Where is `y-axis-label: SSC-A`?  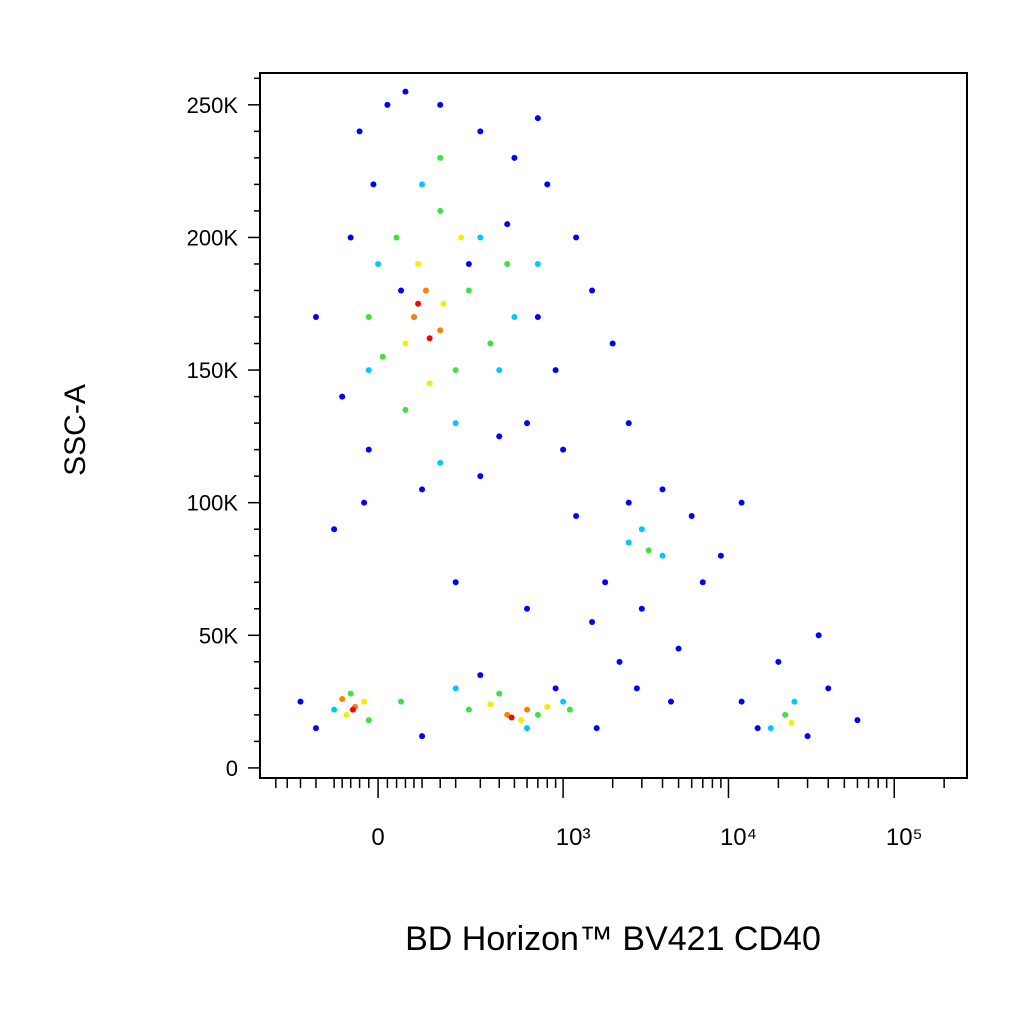
y-axis-label: SSC-A is located at coordinates (75, 430).